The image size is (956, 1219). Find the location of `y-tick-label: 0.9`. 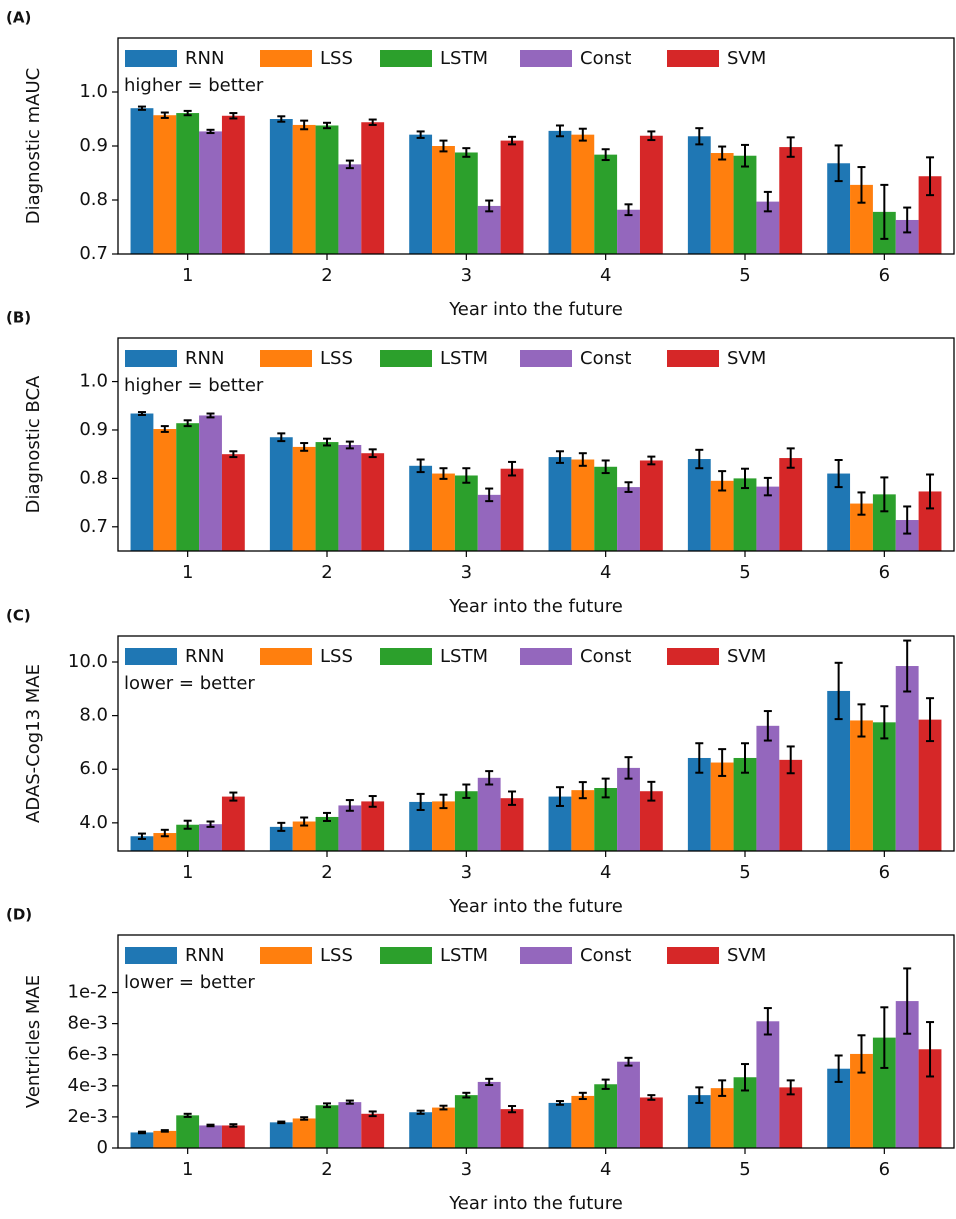

y-tick-label: 0.9 is located at coordinates (93, 429).